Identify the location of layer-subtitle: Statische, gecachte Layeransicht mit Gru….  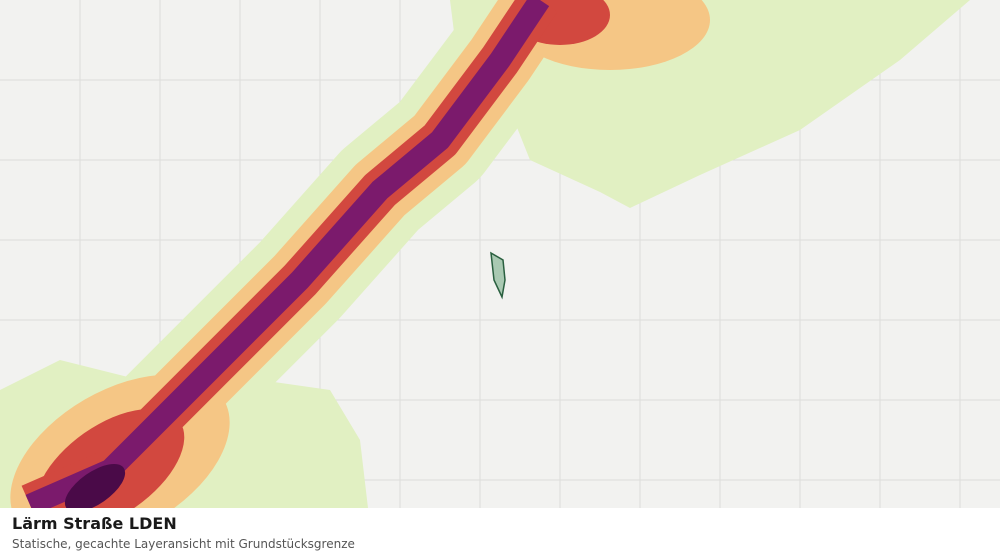
(183, 544).